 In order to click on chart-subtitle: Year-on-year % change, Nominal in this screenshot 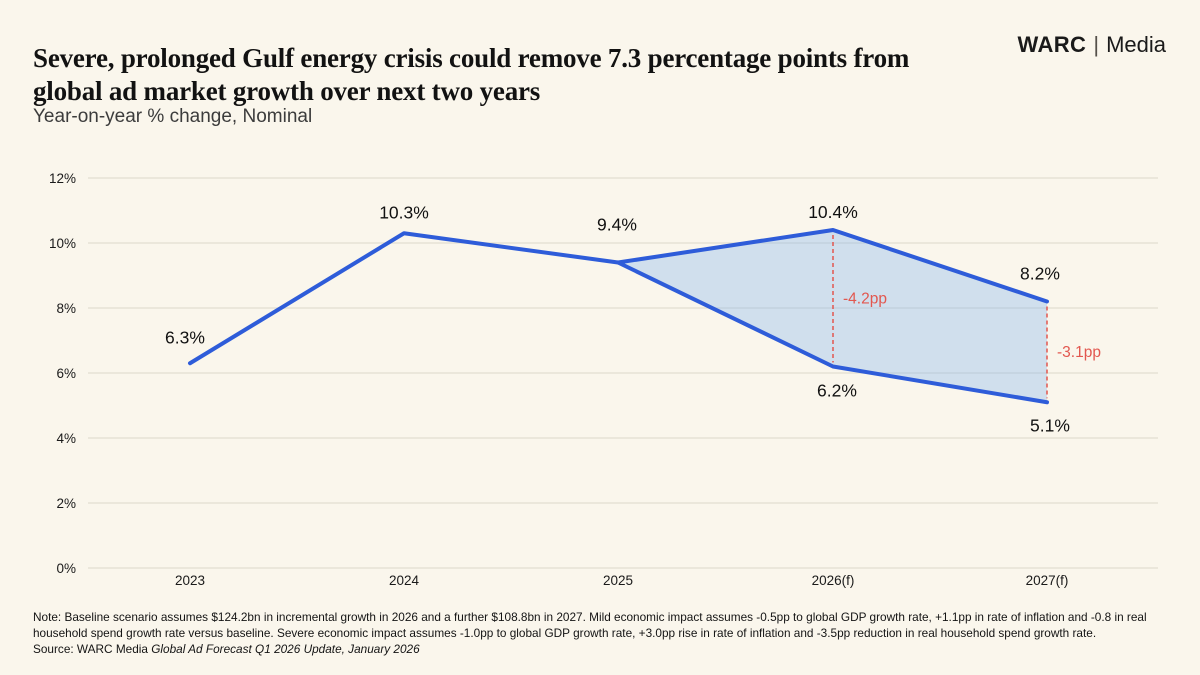, I will do `click(173, 116)`.